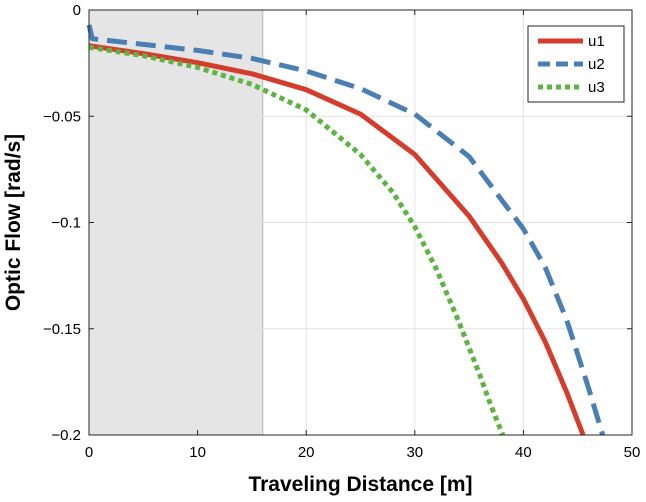 Image resolution: width=646 pixels, height=502 pixels. Describe the element at coordinates (89, 452) in the screenshot. I see `x-tick-label: 0` at that location.